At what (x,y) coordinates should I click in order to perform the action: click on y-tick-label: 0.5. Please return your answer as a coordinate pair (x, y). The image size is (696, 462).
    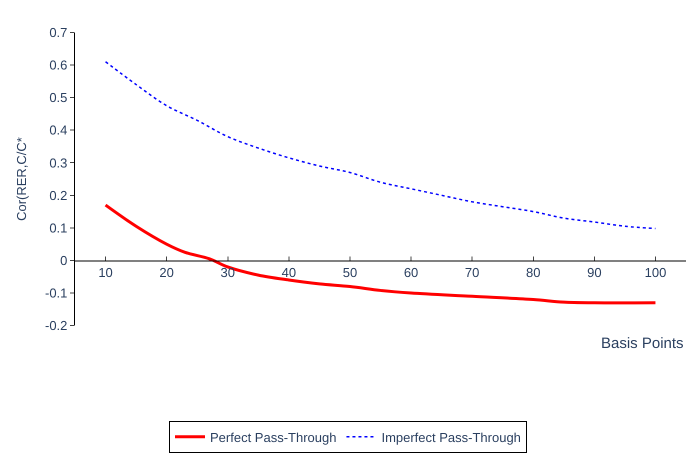
    Looking at the image, I should click on (58, 98).